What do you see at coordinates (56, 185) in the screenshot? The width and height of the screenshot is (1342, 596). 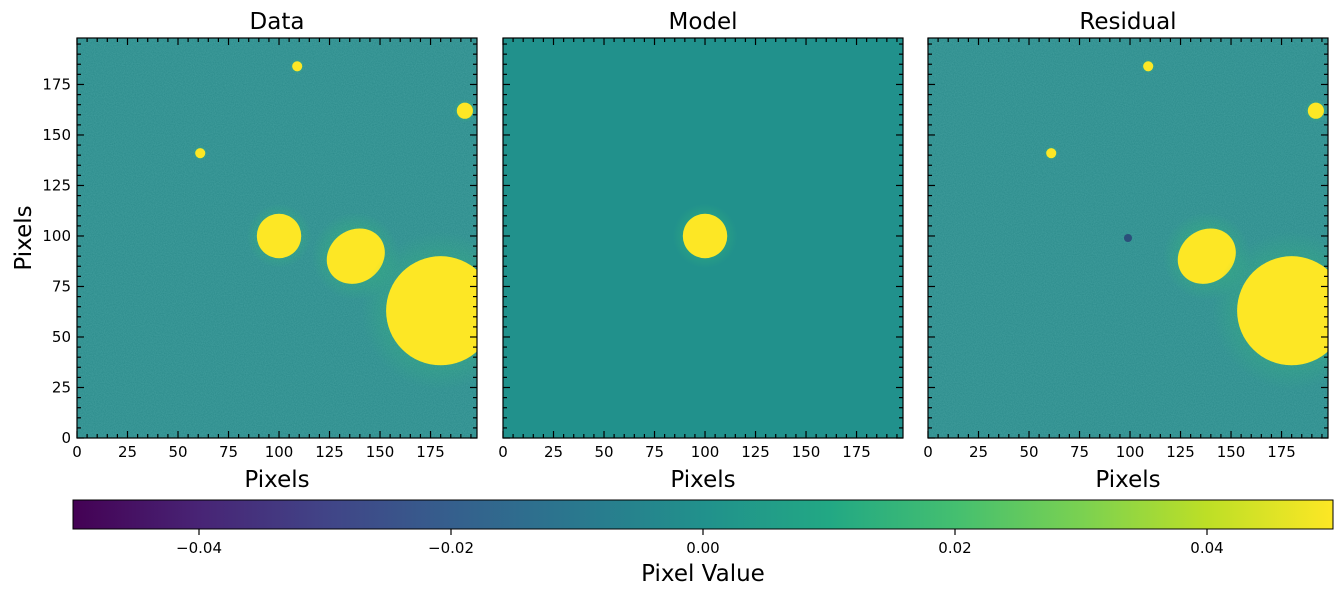 I see `y-tick-label: 125` at bounding box center [56, 185].